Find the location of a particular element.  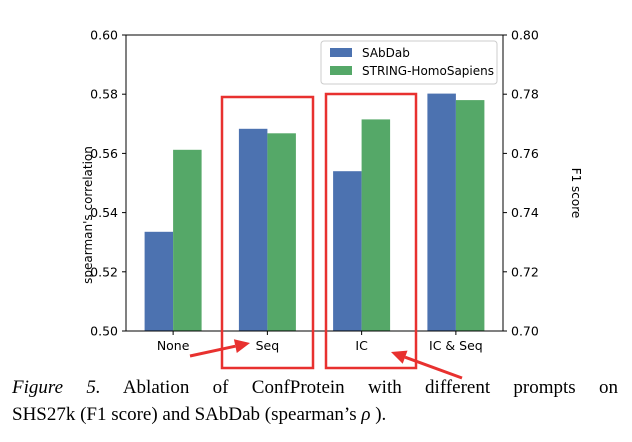

legend: SAbDab STRING-HomoSapiens is located at coordinates (409, 62).